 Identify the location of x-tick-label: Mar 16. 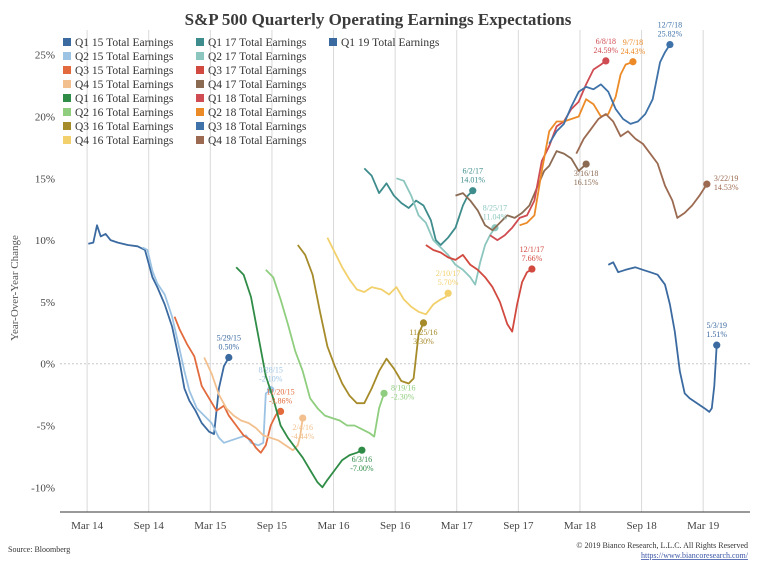
(333, 526).